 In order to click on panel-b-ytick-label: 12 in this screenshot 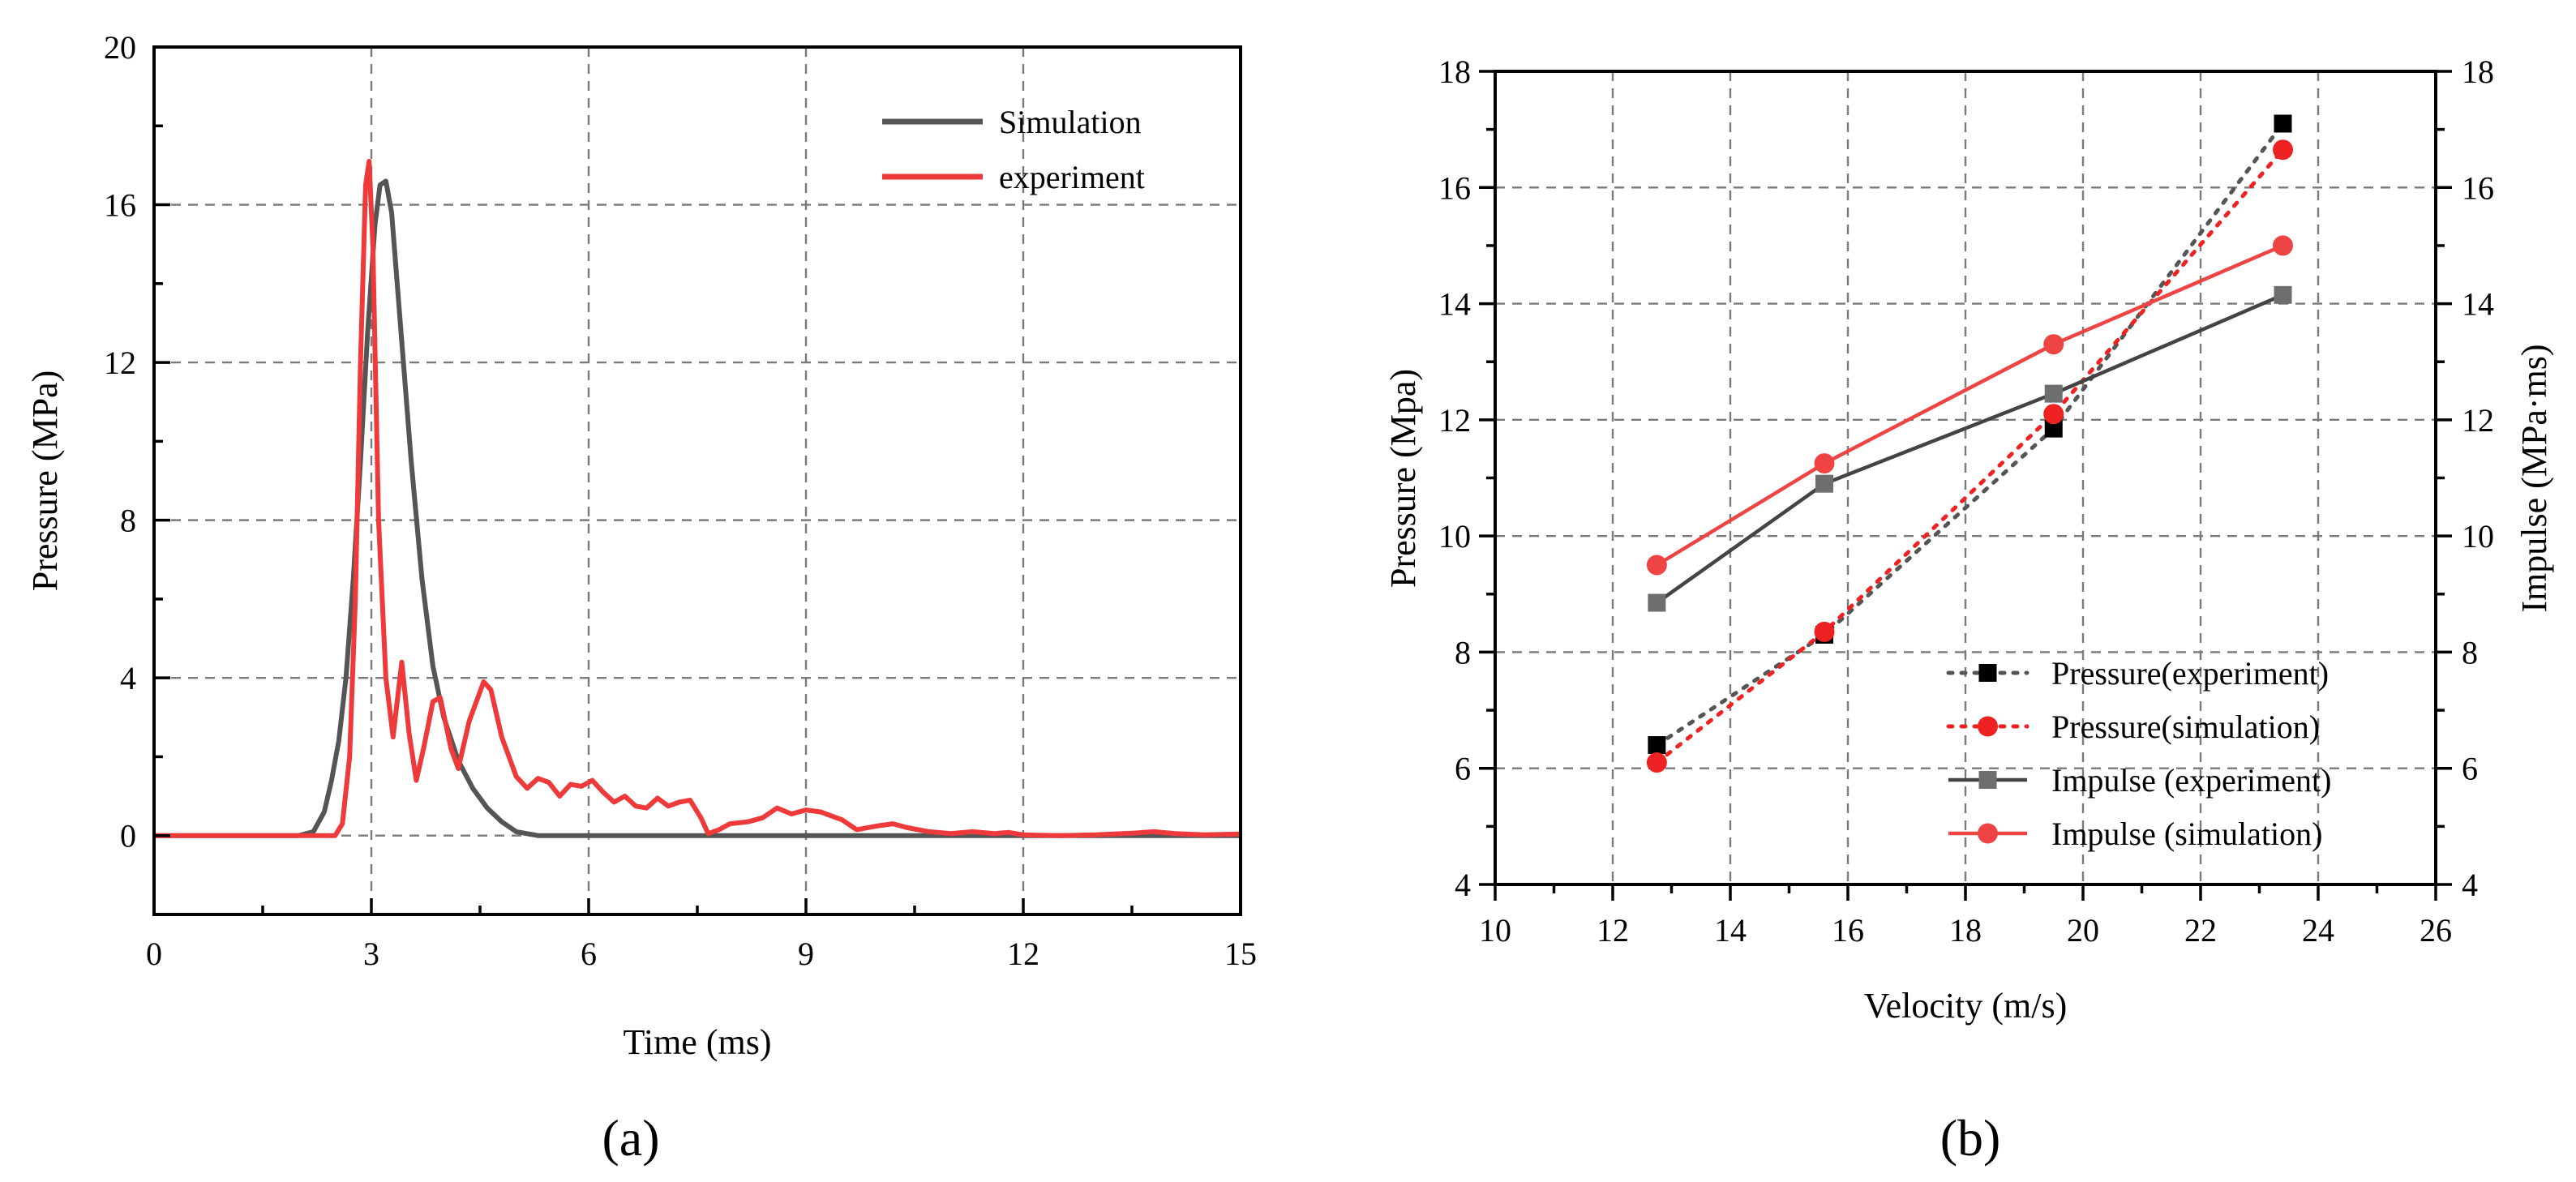, I will do `click(1454, 420)`.